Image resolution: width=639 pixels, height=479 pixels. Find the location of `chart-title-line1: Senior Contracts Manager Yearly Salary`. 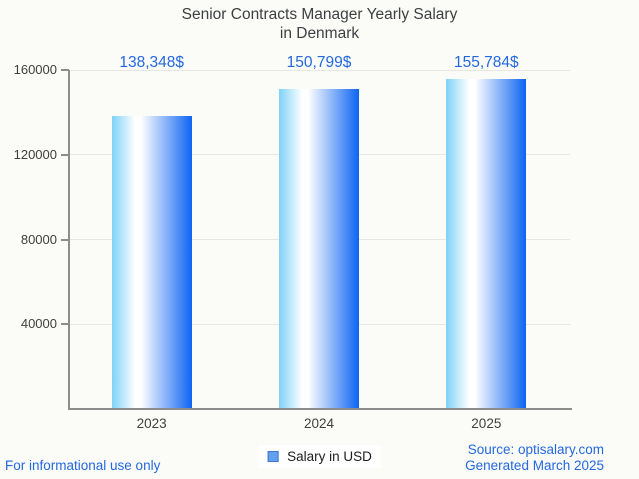

chart-title-line1: Senior Contracts Manager Yearly Salary is located at coordinates (319, 14).